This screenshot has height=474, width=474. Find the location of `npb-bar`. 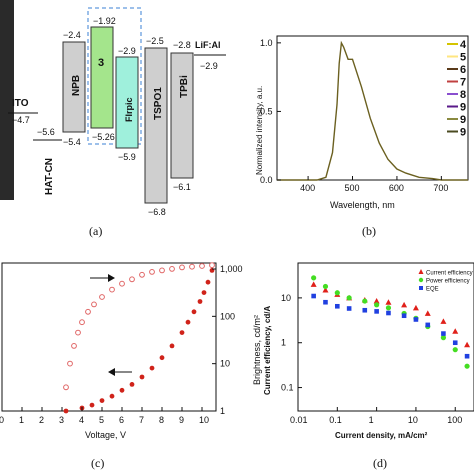

npb-bar is located at coordinates (74, 87).